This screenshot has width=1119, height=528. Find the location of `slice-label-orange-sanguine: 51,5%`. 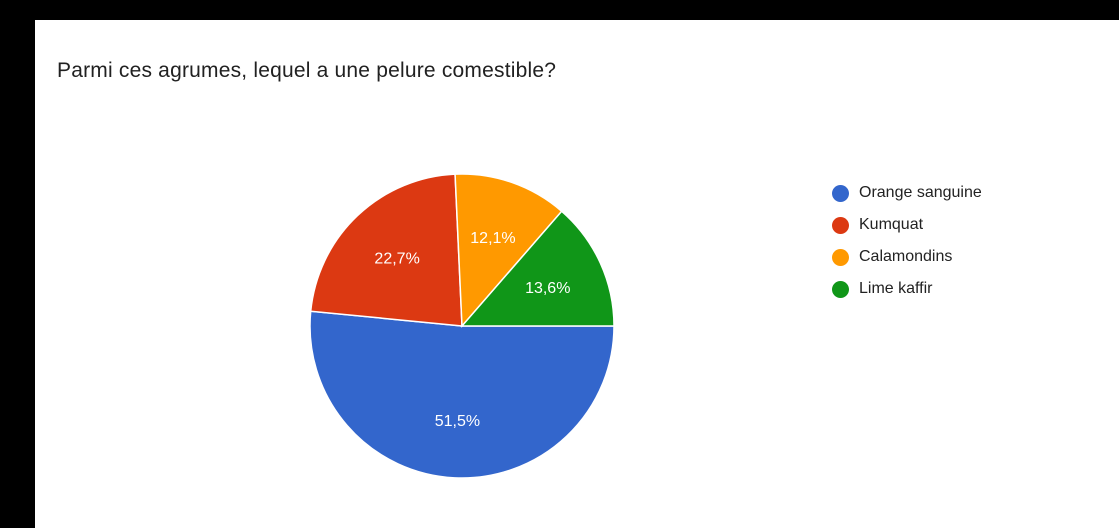

slice-label-orange-sanguine: 51,5% is located at coordinates (457, 421).